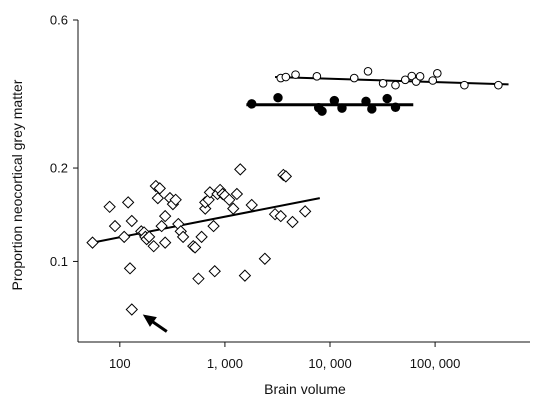 The height and width of the screenshot is (400, 543). What do you see at coordinates (120, 363) in the screenshot?
I see `x-tick-label: 100` at bounding box center [120, 363].